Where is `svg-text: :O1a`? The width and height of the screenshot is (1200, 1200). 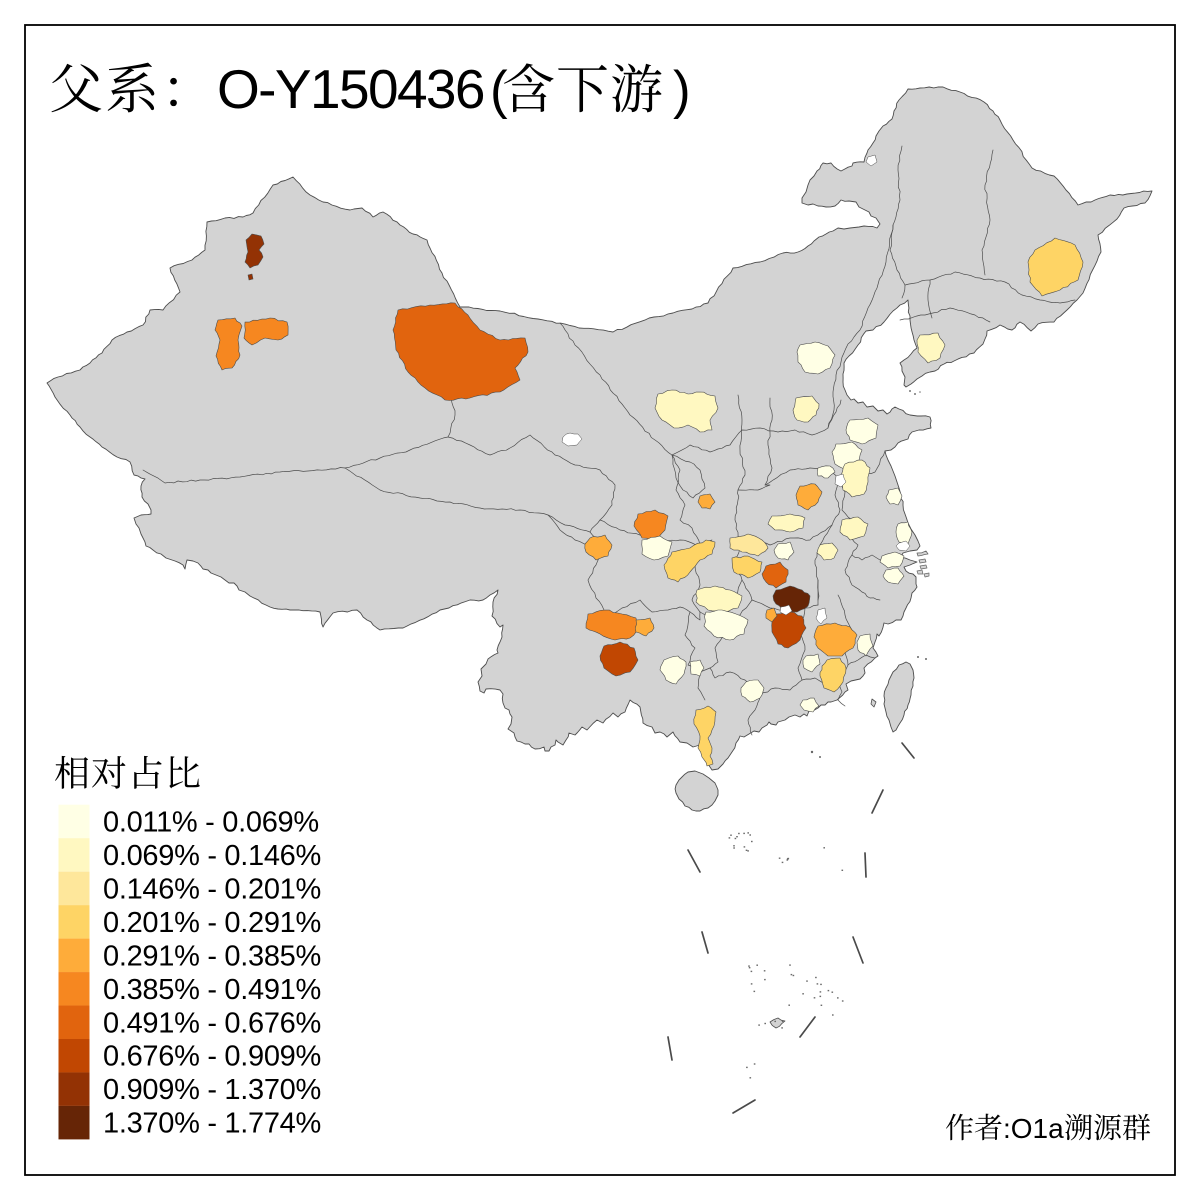
svg-text: :O1a is located at coordinates (1033, 1128).